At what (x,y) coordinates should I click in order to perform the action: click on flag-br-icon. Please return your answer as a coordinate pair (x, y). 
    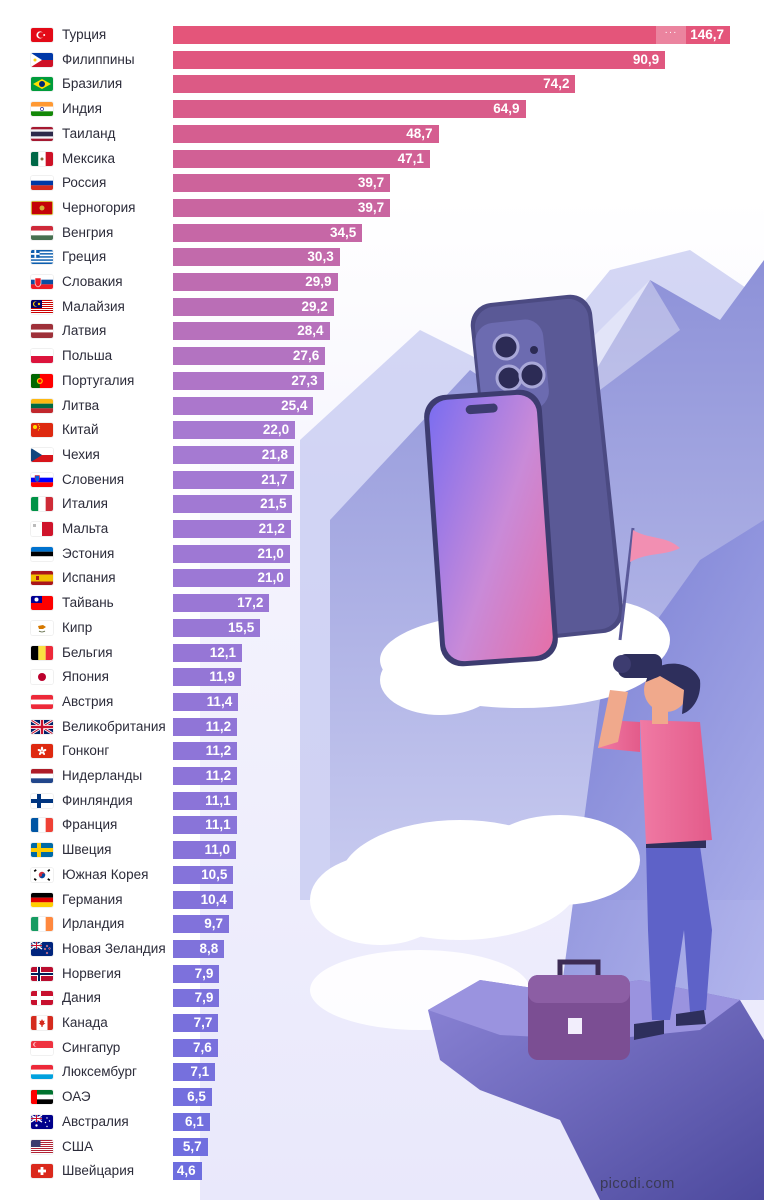
    Looking at the image, I should click on (42, 84).